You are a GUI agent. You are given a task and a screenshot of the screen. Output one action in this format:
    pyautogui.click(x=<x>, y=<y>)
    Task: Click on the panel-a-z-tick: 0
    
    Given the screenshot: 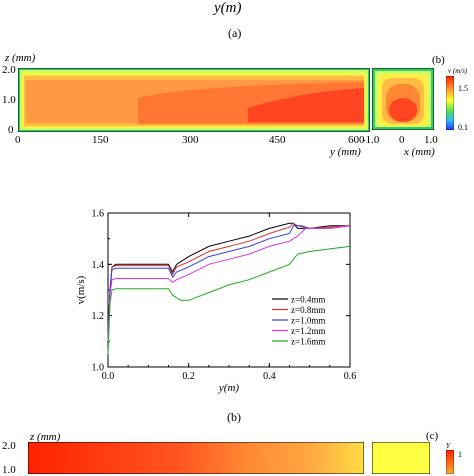 What is the action you would take?
    pyautogui.click(x=11, y=130)
    